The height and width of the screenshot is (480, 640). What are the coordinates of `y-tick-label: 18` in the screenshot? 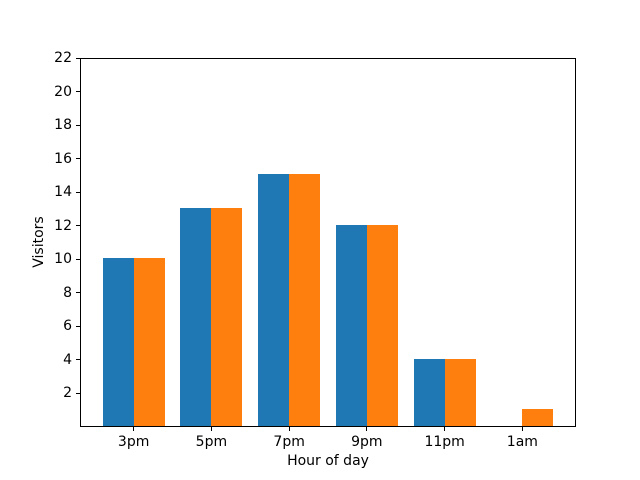 It's located at (63, 125).